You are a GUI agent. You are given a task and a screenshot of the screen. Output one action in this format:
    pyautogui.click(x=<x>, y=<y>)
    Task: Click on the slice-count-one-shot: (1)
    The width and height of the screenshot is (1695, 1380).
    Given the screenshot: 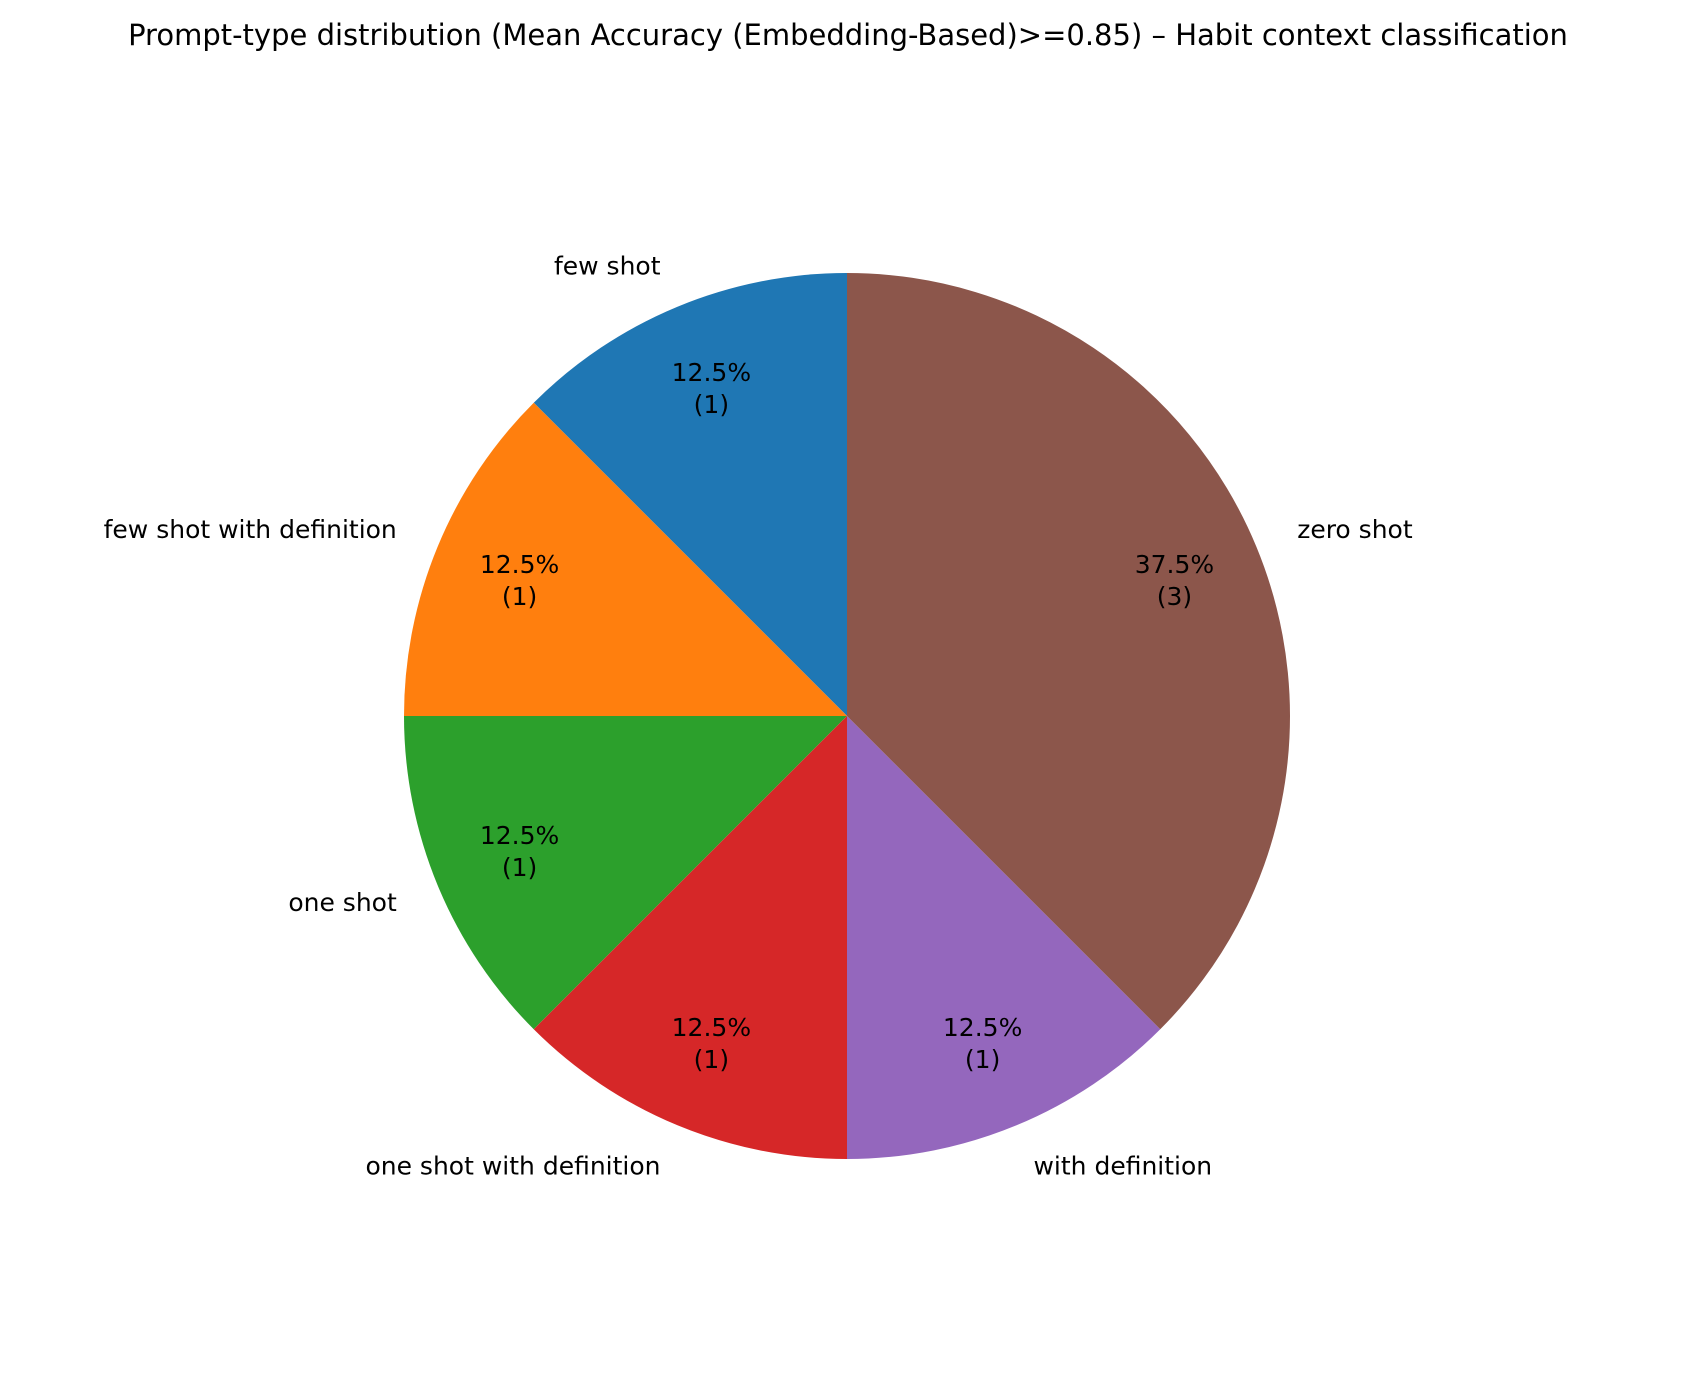 What is the action you would take?
    pyautogui.click(x=519, y=867)
    